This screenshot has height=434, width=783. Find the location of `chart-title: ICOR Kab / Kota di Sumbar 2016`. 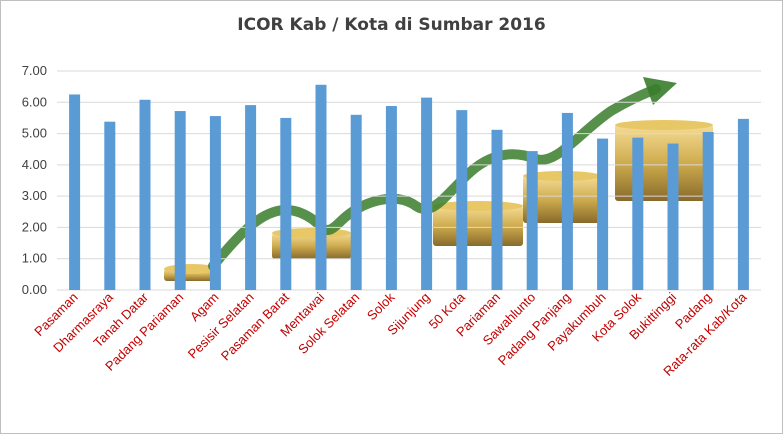

chart-title: ICOR Kab / Kota di Sumbar 2016 is located at coordinates (391, 25).